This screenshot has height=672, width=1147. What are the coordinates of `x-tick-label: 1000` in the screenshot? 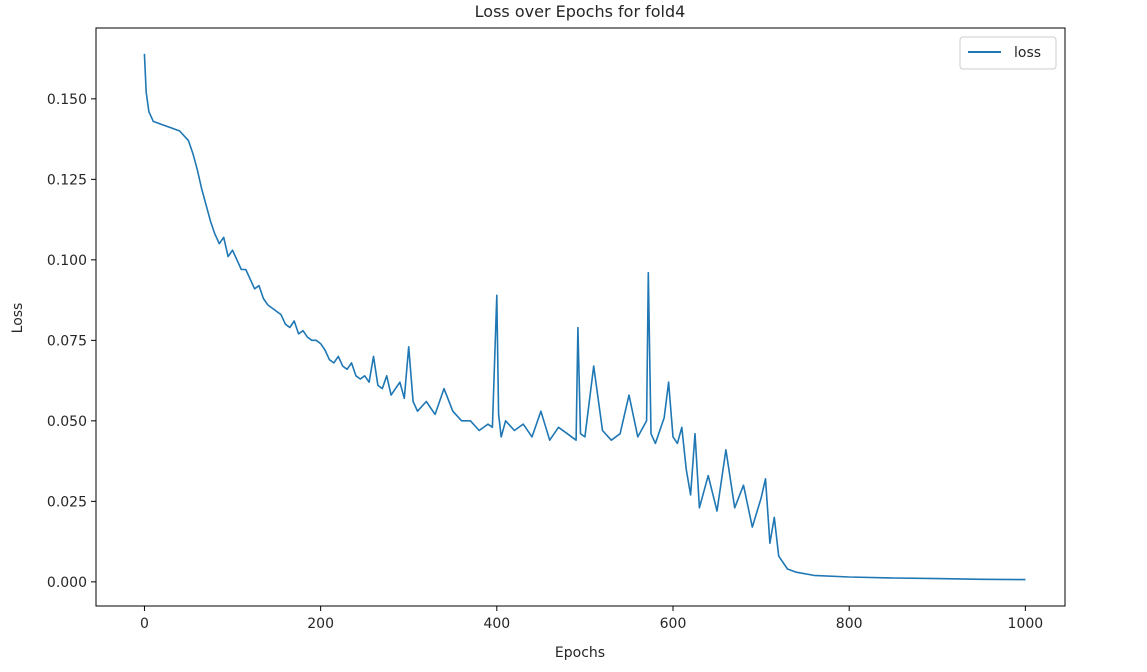 It's located at (1026, 624).